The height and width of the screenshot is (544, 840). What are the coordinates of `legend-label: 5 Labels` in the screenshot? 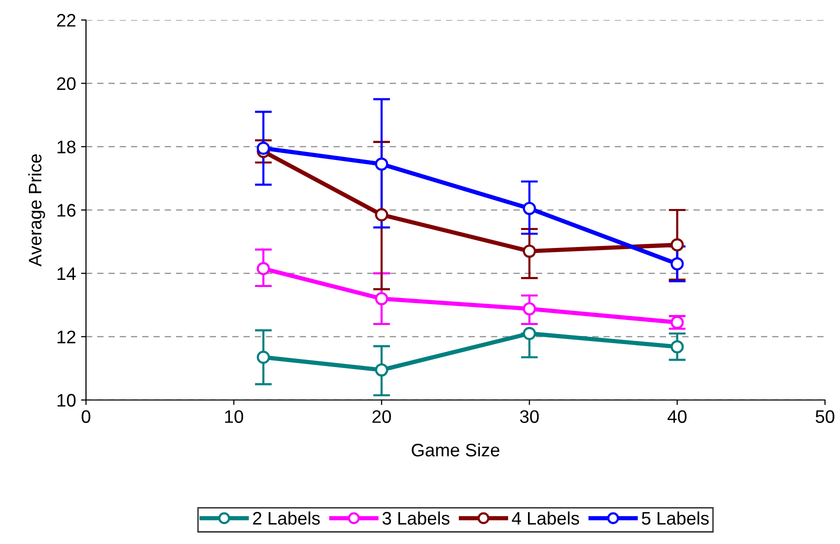 It's located at (675, 518).